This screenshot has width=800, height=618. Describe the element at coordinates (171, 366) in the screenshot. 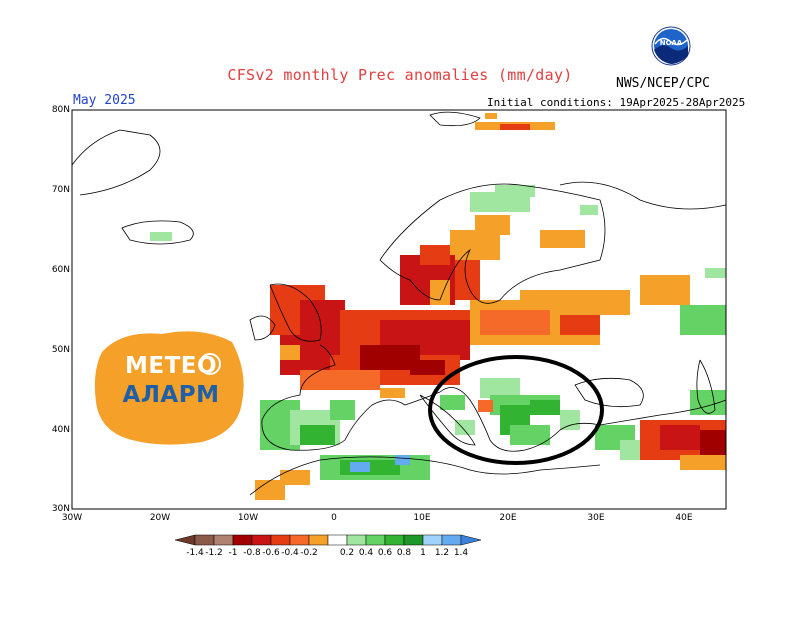

I see `watermark-line1: МЕТЕО` at that location.